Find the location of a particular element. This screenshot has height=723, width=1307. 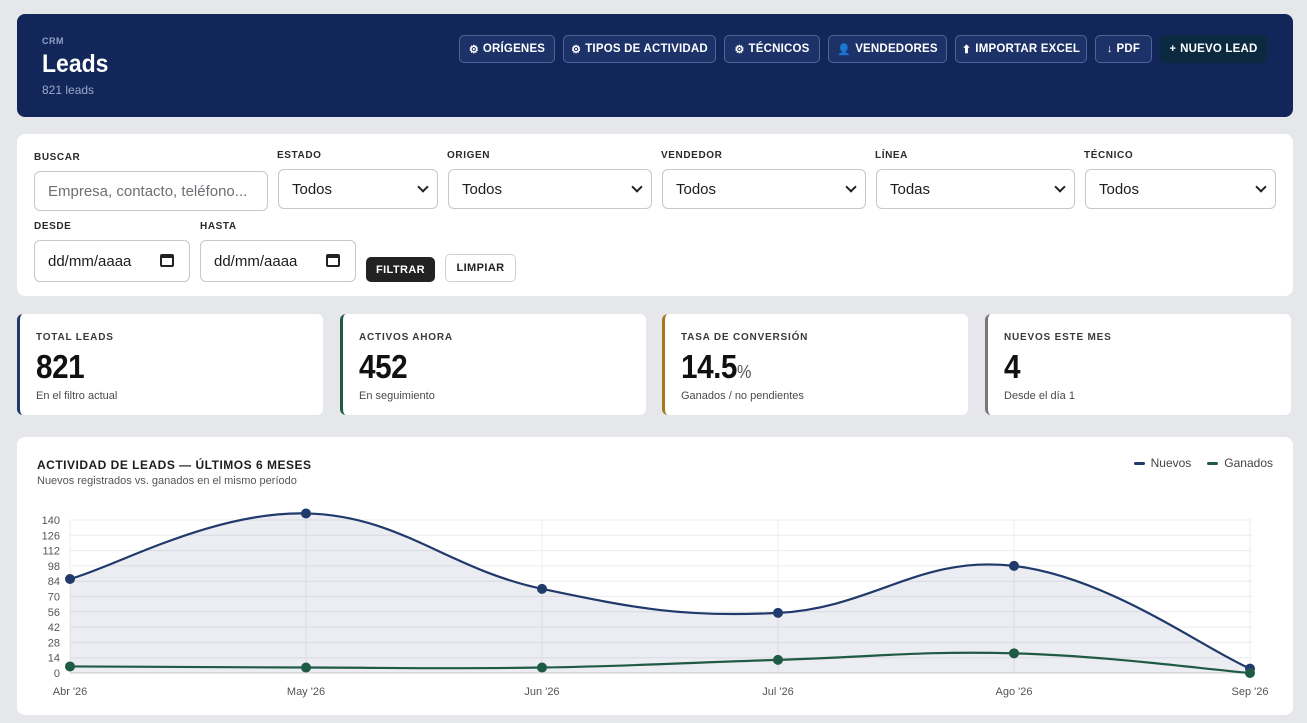

y-tick-label: 42 is located at coordinates (54, 628).